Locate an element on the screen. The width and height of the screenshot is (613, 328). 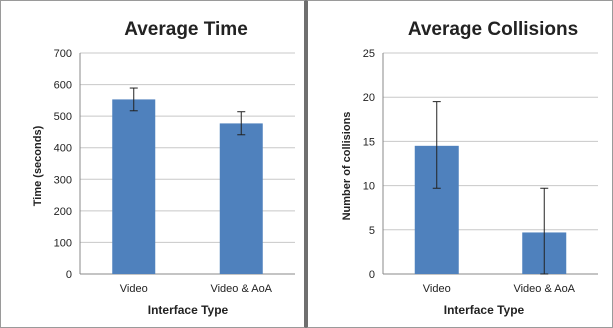
y-axis-label: Time (seconds) is located at coordinates (38, 165).